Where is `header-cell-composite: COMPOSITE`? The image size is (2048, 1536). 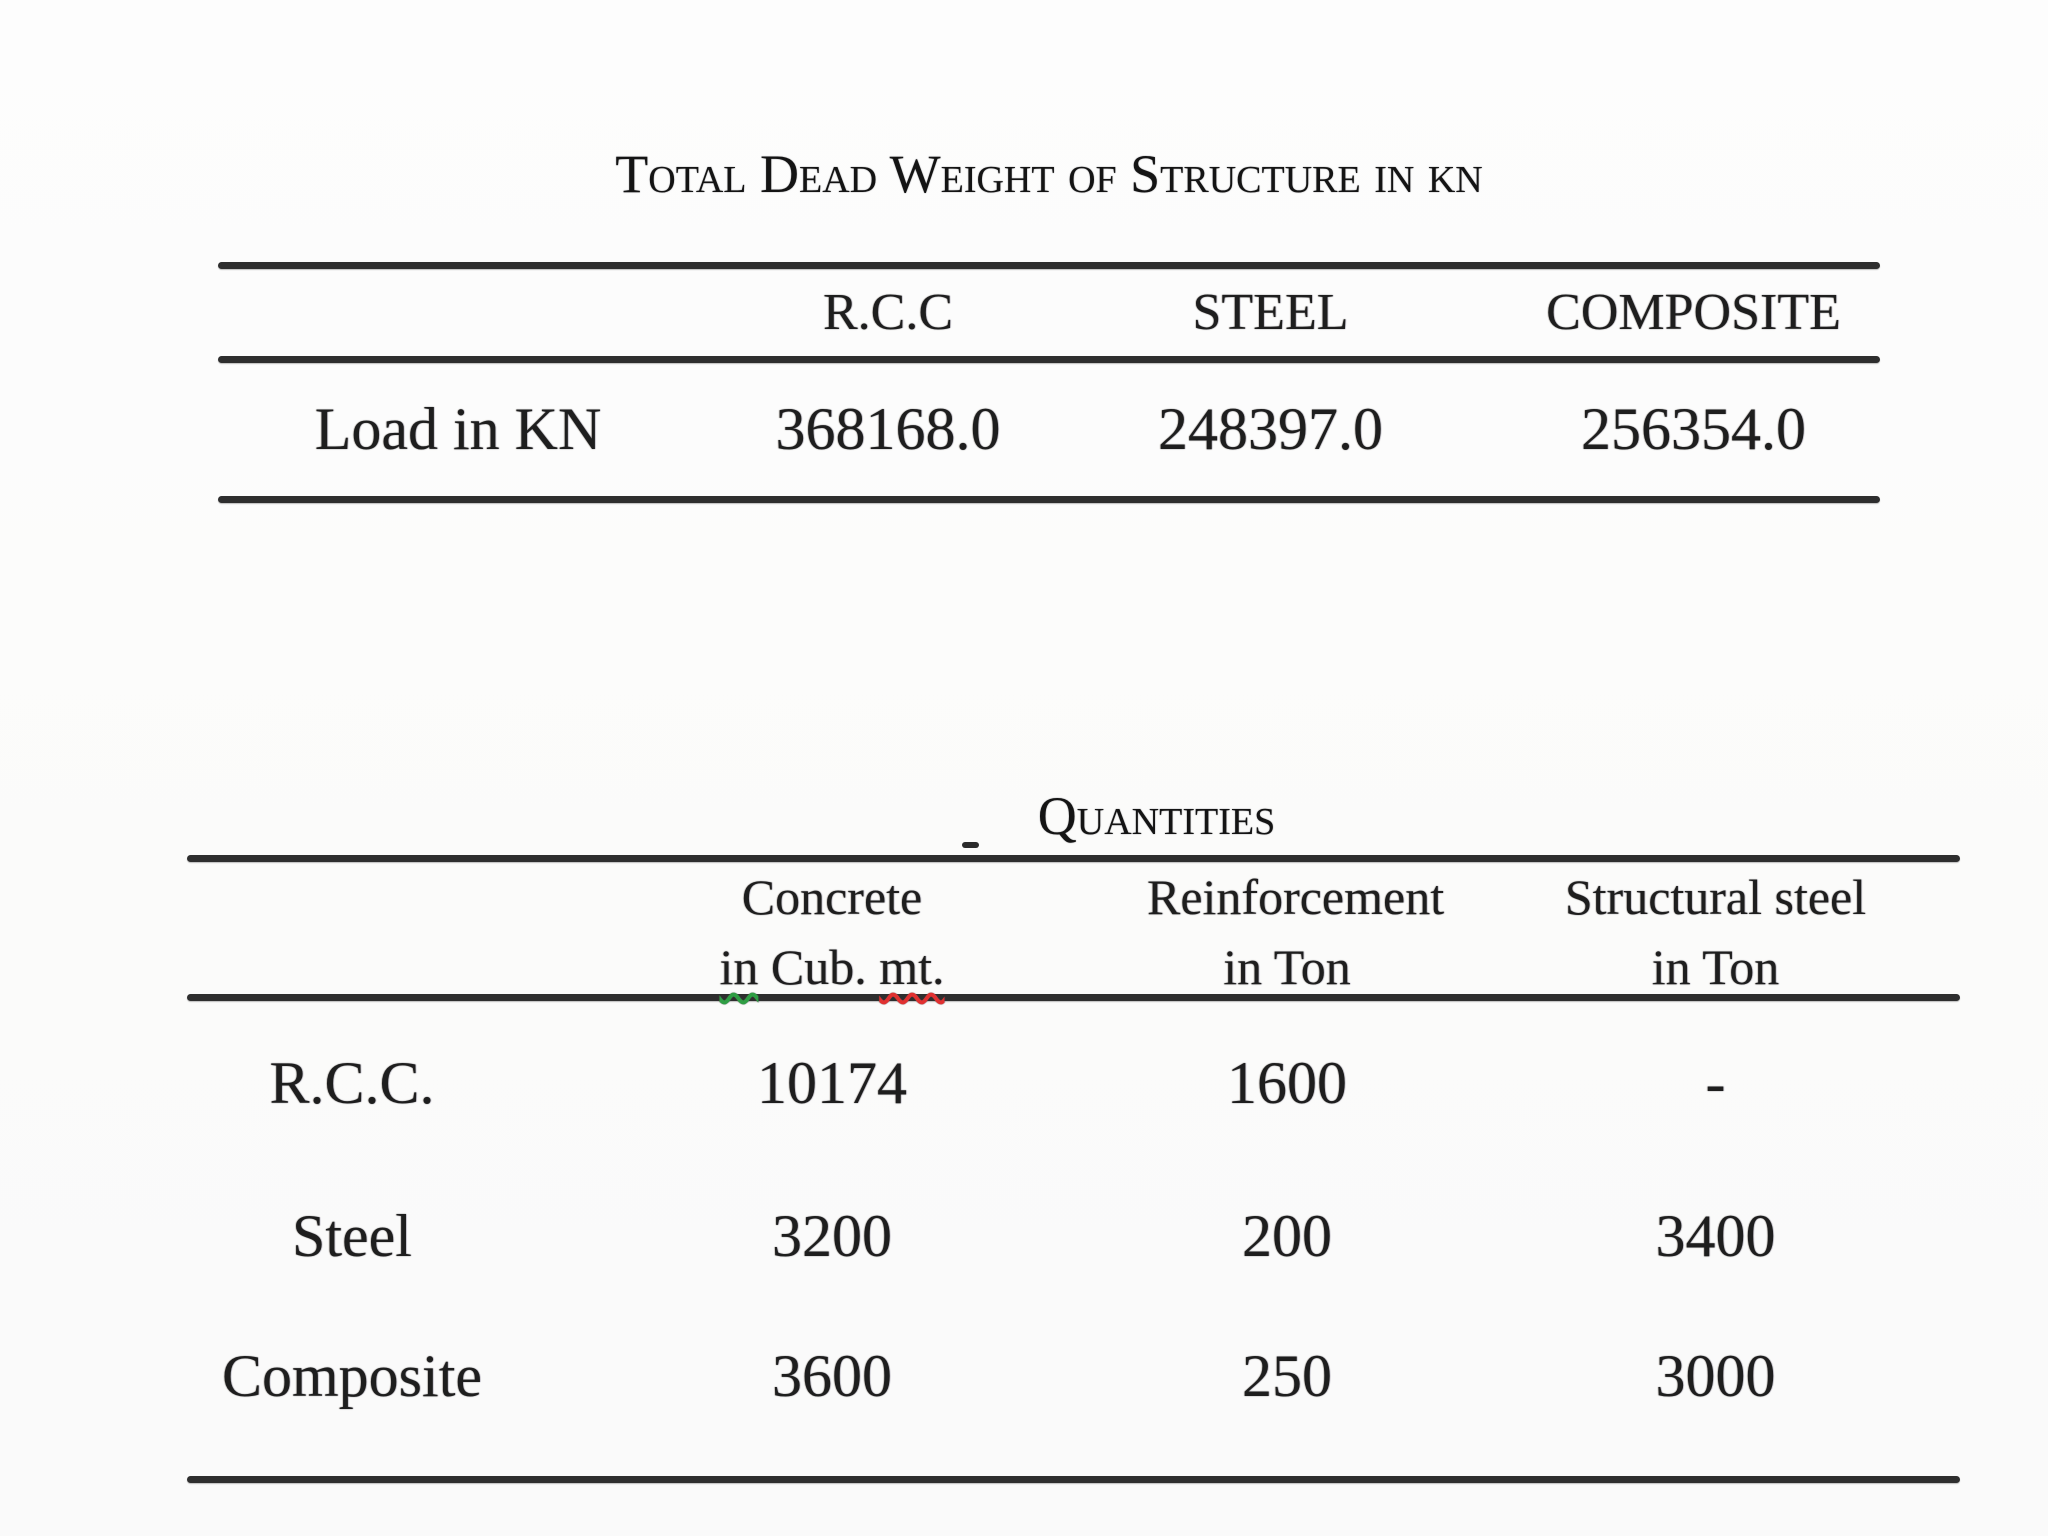
header-cell-composite: COMPOSITE is located at coordinates (1693, 312).